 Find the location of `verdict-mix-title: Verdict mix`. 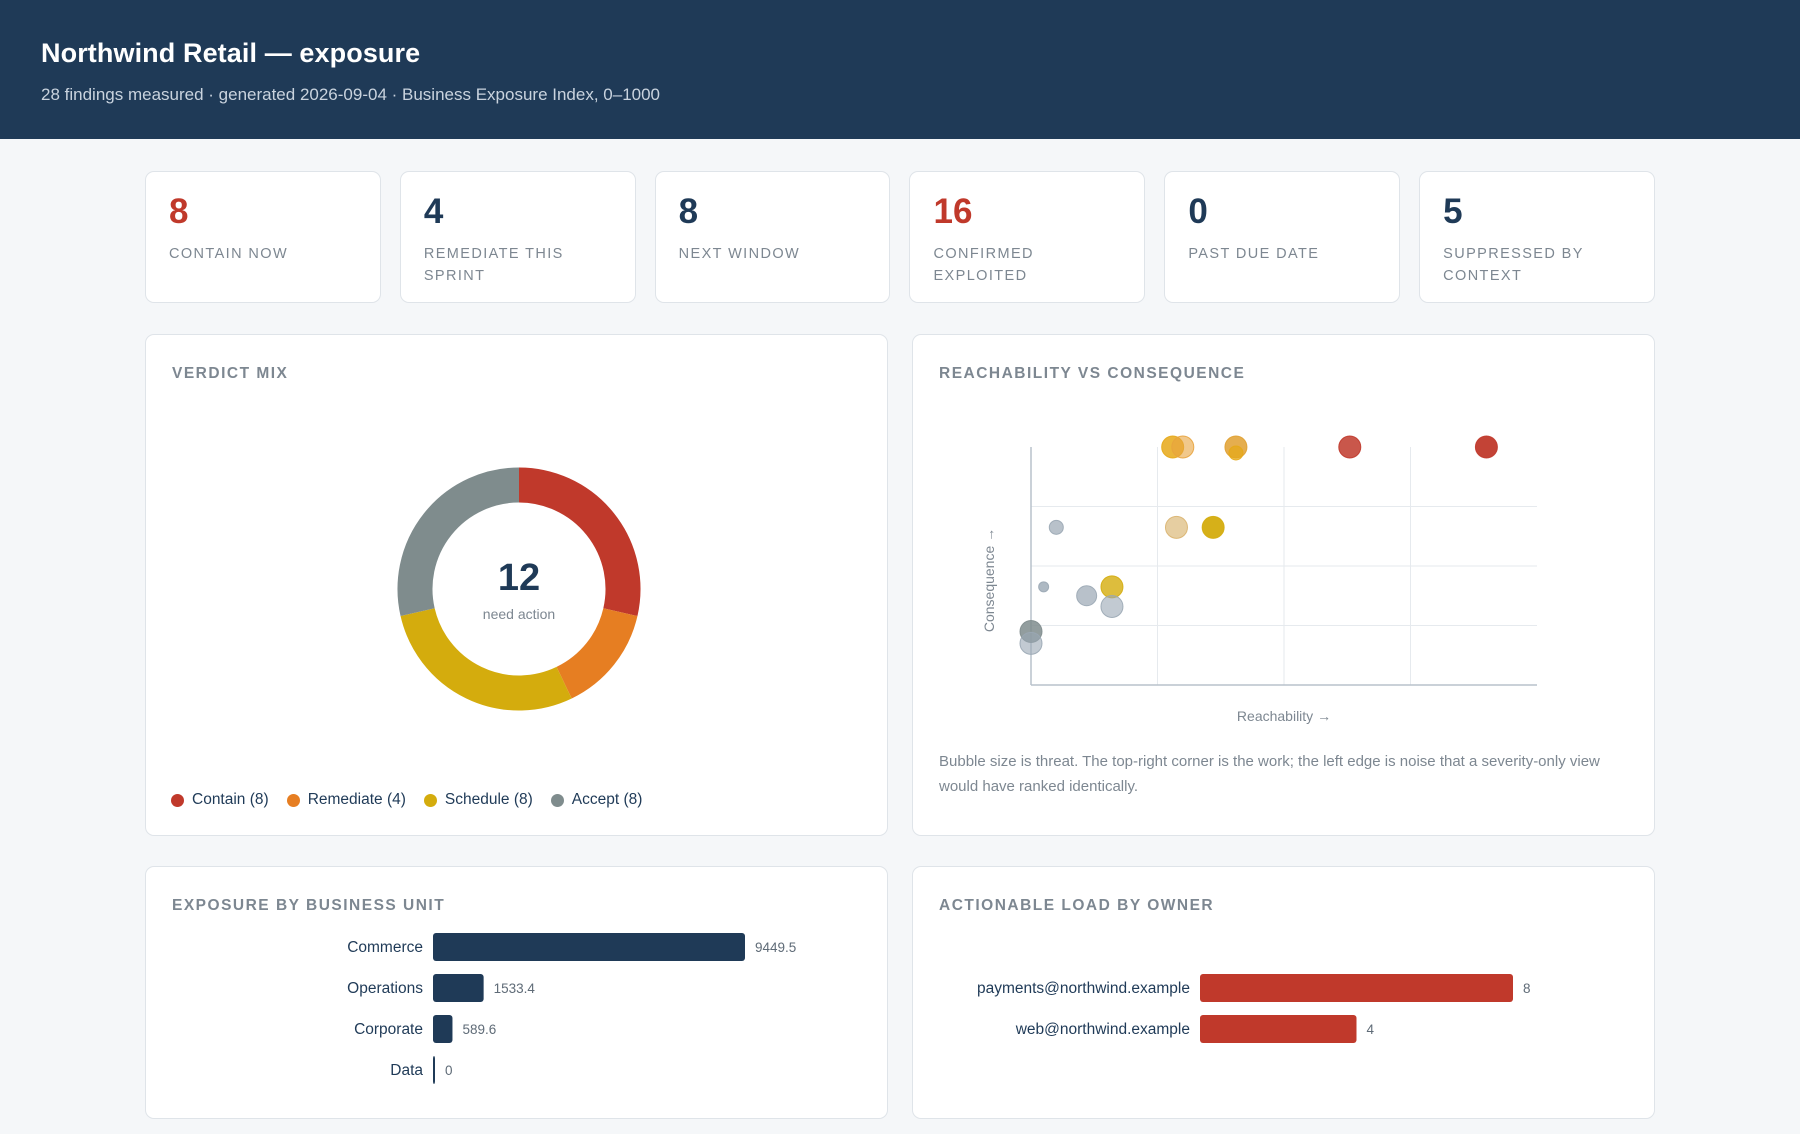

verdict-mix-title: Verdict mix is located at coordinates (230, 373).